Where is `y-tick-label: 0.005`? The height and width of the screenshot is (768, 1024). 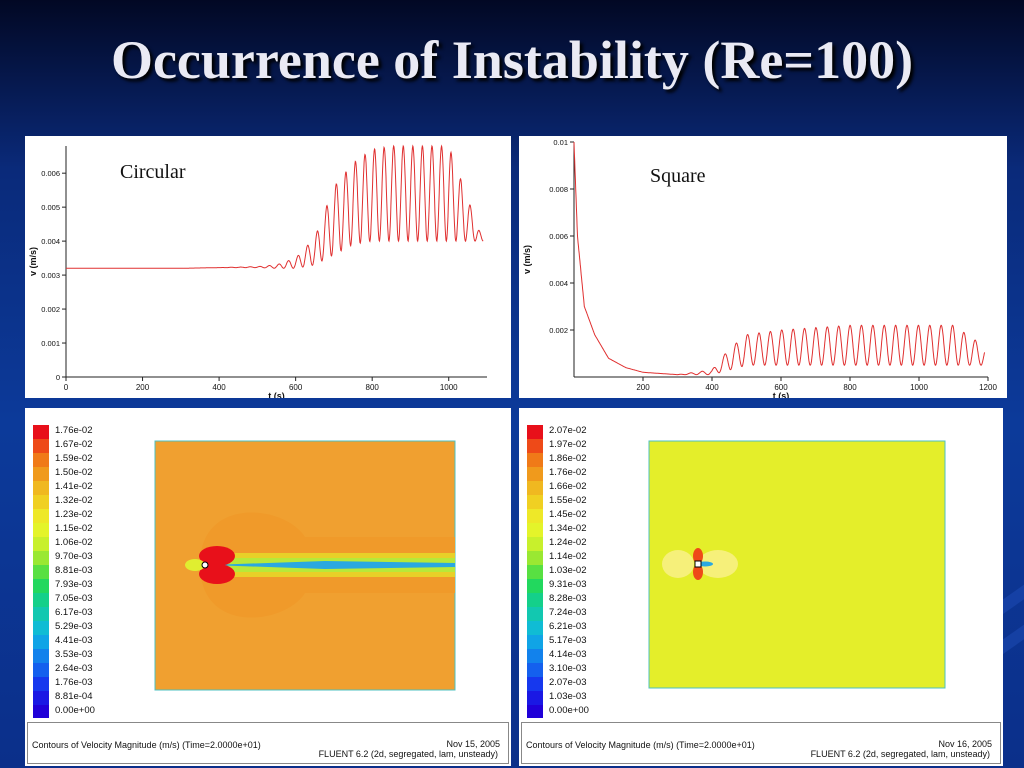 y-tick-label: 0.005 is located at coordinates (50, 207).